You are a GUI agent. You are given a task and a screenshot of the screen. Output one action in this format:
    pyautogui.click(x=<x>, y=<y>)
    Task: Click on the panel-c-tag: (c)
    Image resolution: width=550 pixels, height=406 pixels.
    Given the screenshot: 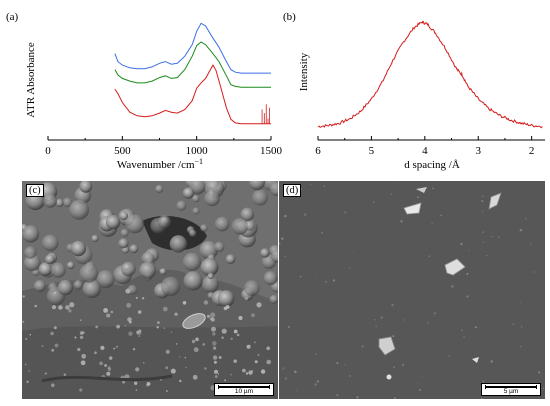 What is the action you would take?
    pyautogui.click(x=35, y=190)
    